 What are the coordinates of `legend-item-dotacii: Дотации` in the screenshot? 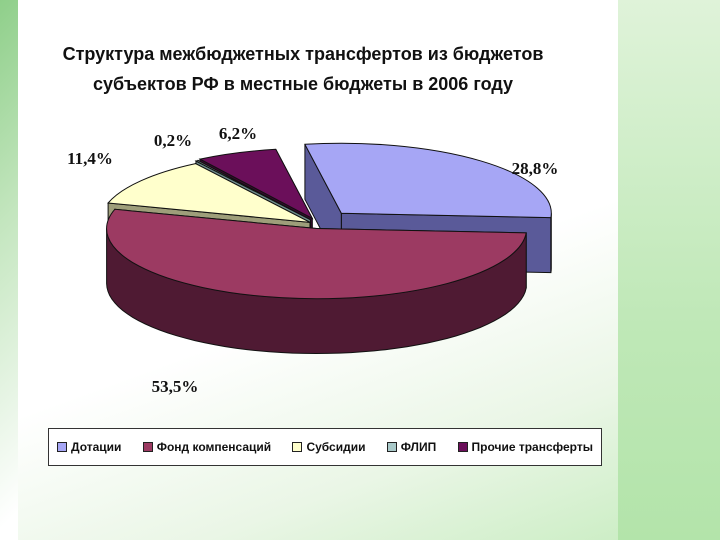 It's located at (89, 447).